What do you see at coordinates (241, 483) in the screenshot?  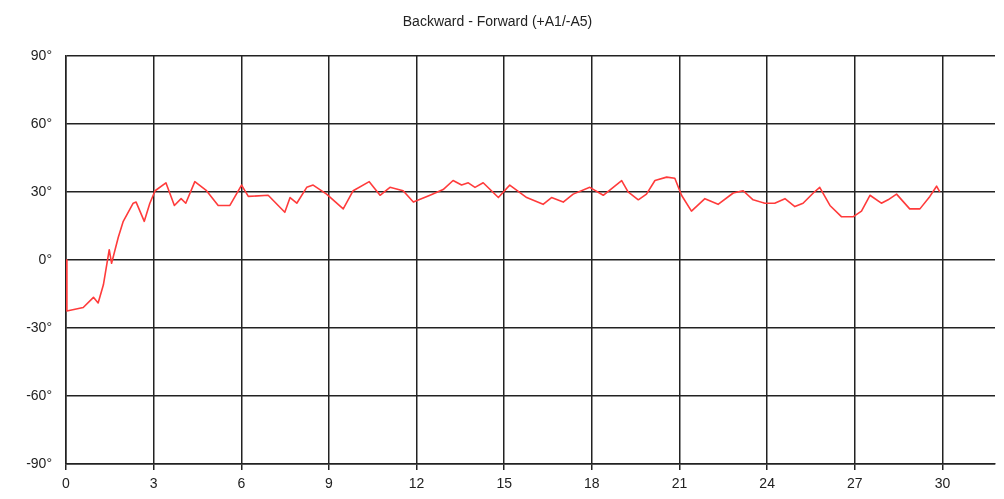 I see `x-tick-label: 6` at bounding box center [241, 483].